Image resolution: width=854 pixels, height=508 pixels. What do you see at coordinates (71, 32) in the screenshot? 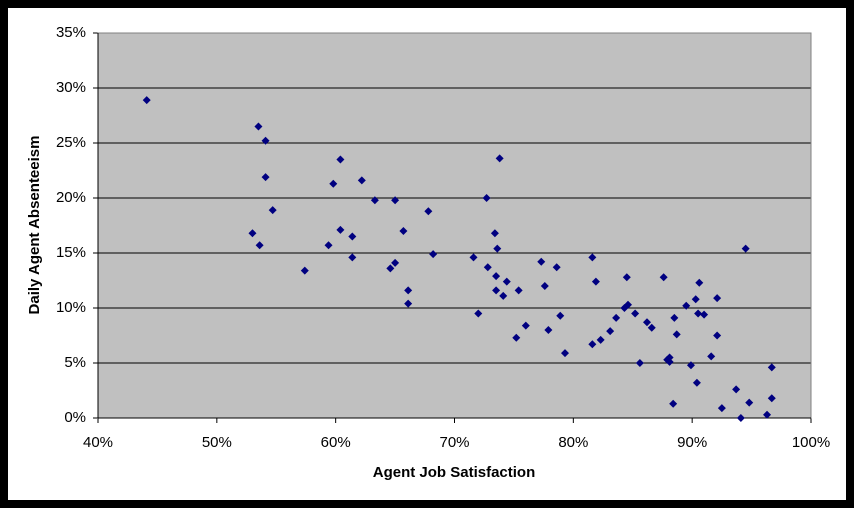
I see `y-tick-label: 35%` at bounding box center [71, 32].